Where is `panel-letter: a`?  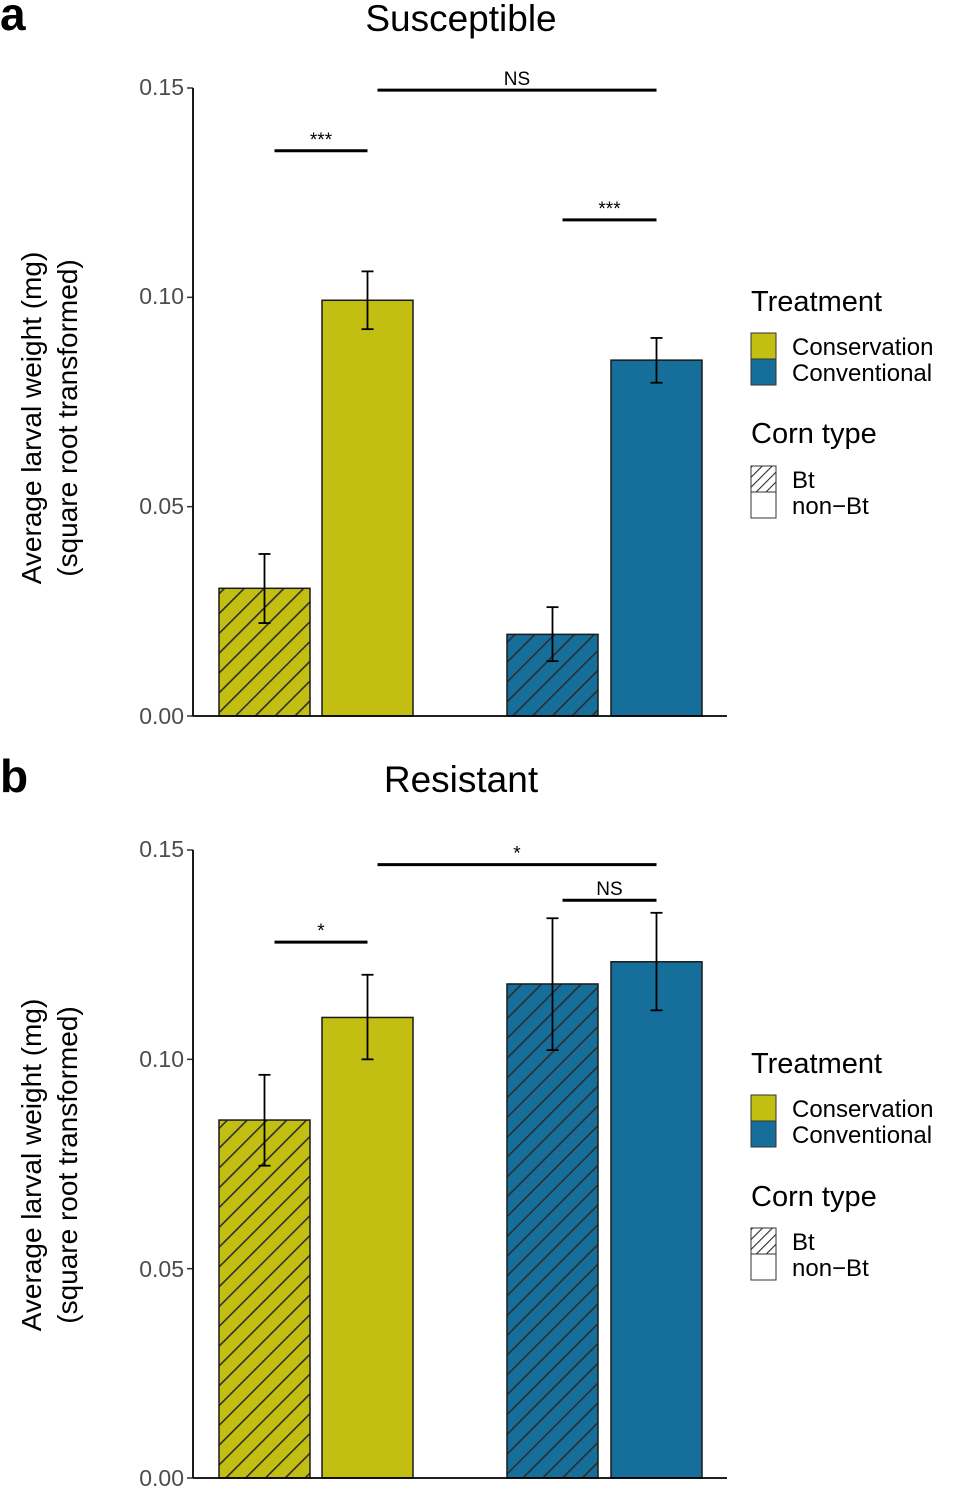
panel-letter: a is located at coordinates (13, 20).